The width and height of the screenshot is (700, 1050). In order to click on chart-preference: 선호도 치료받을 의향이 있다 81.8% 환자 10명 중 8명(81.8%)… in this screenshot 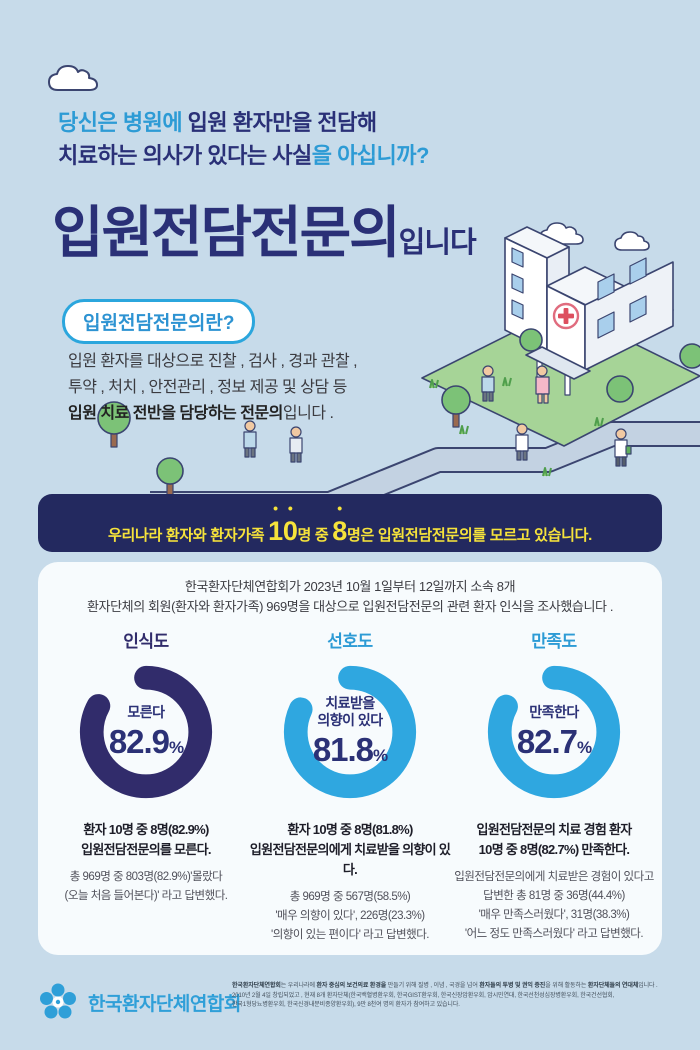, I will do `click(350, 786)`.